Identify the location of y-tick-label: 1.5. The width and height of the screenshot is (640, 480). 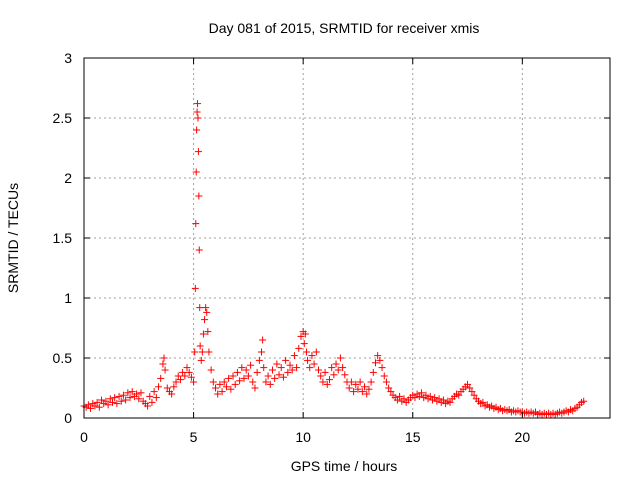
(63, 238).